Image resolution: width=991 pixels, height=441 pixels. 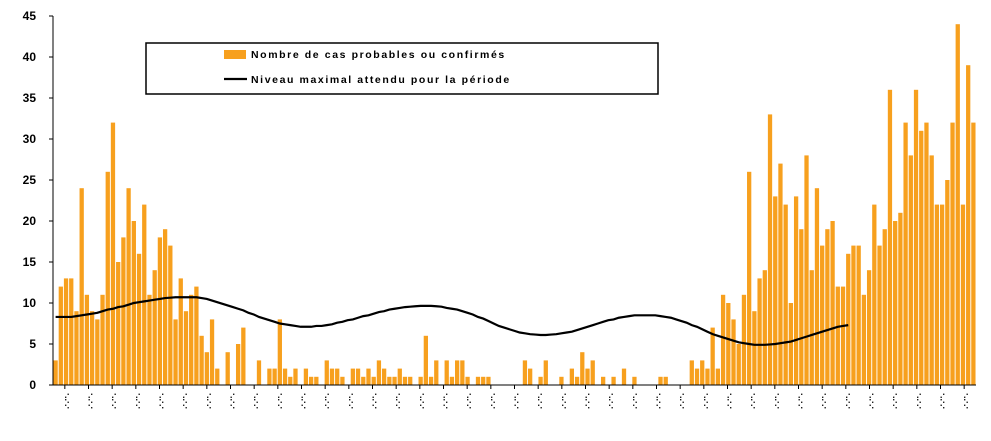 I want to click on legend-swatch-bars, so click(x=235, y=54).